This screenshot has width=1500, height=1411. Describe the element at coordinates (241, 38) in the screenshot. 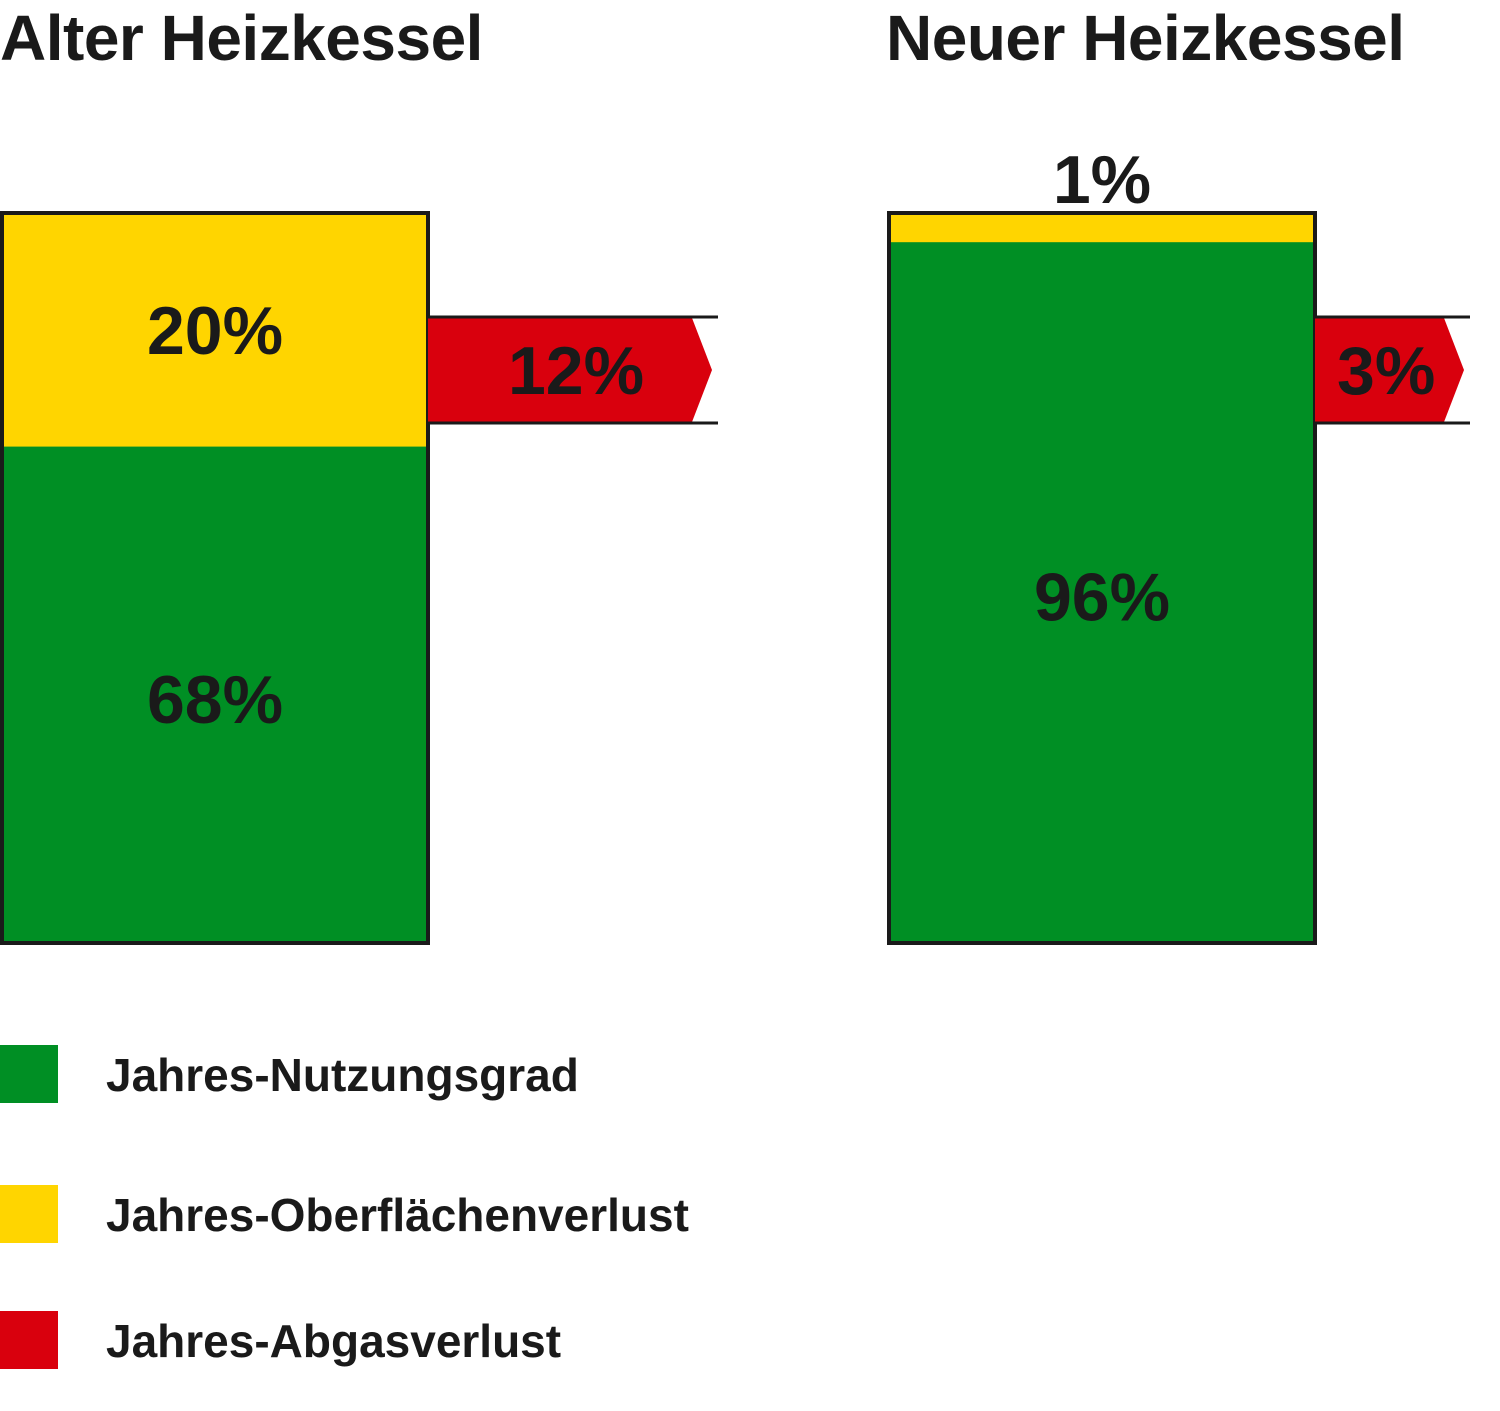

I see `panel-title-old-boiler: Alter Heizkessel` at that location.